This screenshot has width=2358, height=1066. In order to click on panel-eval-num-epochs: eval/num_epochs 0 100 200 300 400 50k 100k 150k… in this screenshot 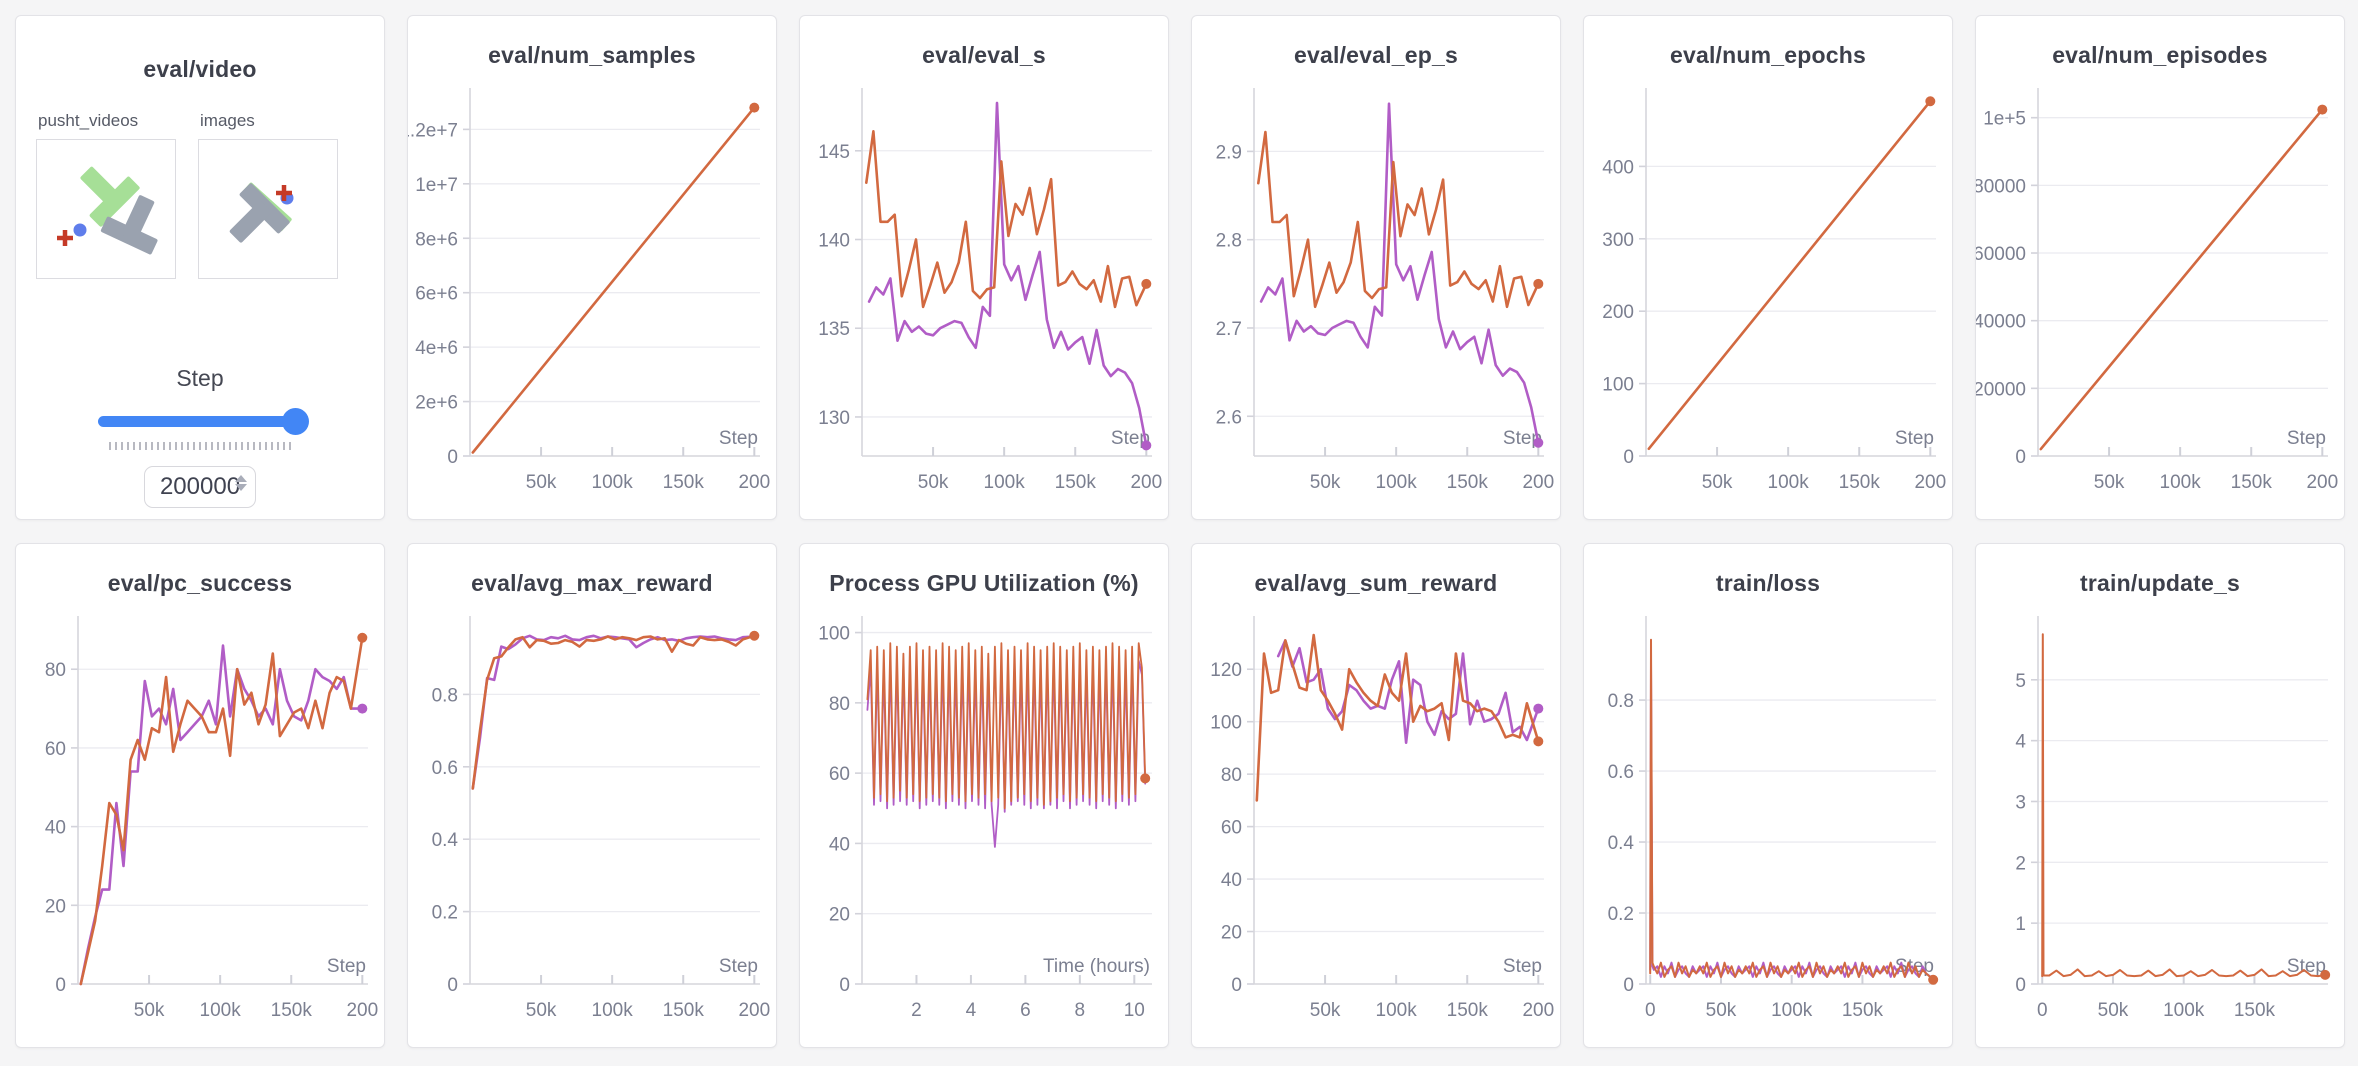, I will do `click(1768, 267)`.